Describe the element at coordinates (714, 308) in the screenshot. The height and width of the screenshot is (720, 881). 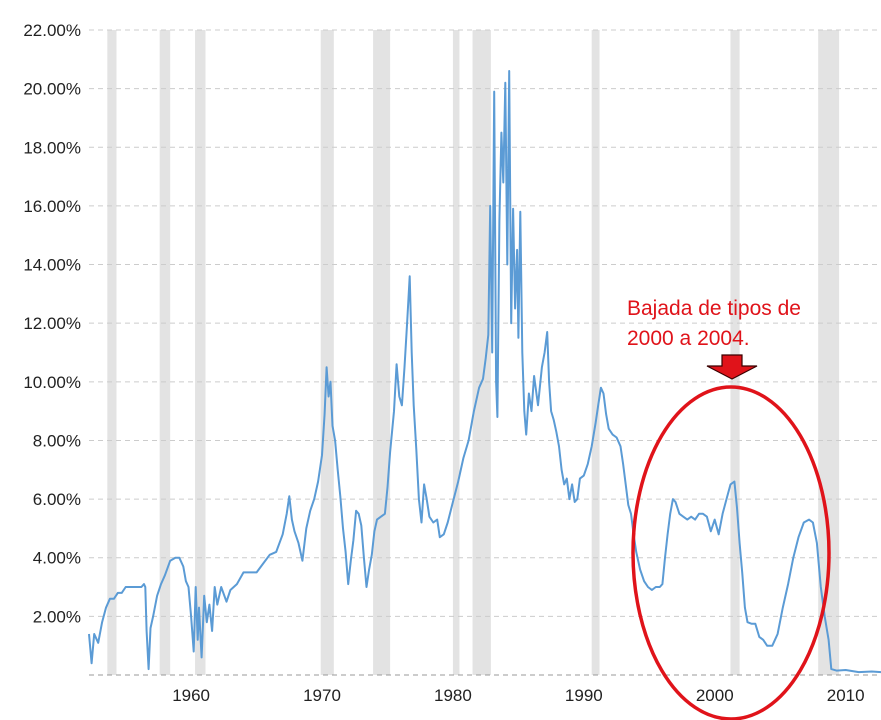
I see `annotation-line-1: Bajada de tipos de` at that location.